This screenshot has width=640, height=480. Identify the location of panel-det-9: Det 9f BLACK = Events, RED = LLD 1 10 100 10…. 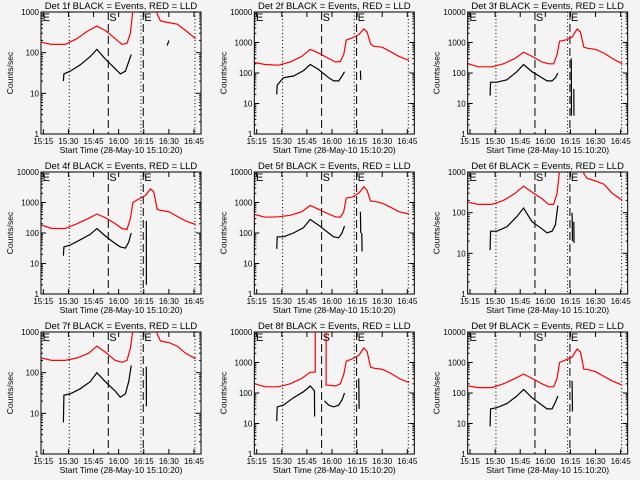
(532, 398).